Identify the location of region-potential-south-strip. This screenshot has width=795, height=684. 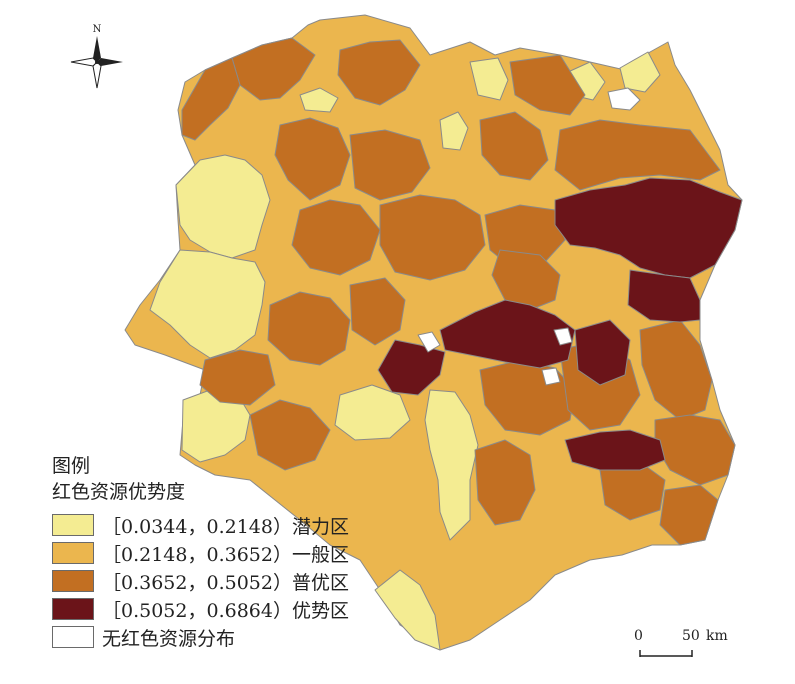
(451, 465).